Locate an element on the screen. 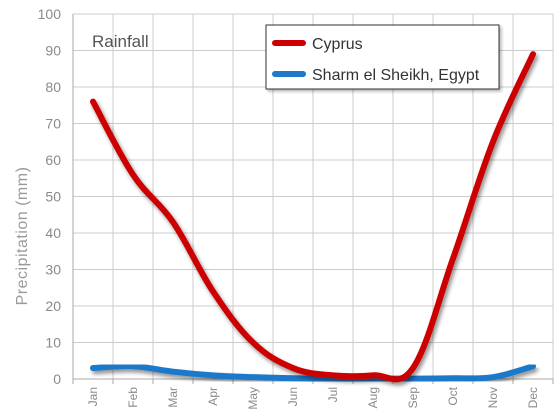 The width and height of the screenshot is (560, 420). x-tick-label: Nov is located at coordinates (493, 397).